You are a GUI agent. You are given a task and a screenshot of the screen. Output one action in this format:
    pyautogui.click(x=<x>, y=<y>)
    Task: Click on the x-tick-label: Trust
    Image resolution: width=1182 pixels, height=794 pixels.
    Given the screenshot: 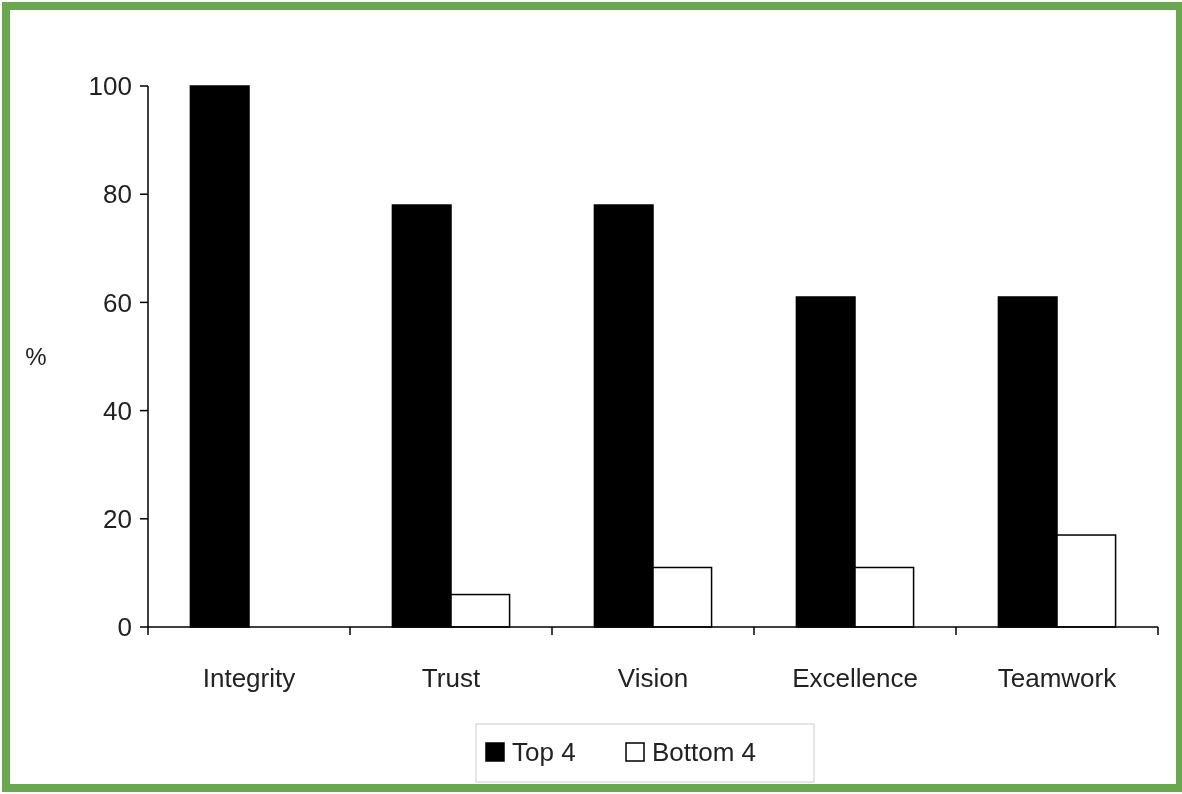 What is the action you would take?
    pyautogui.click(x=451, y=678)
    